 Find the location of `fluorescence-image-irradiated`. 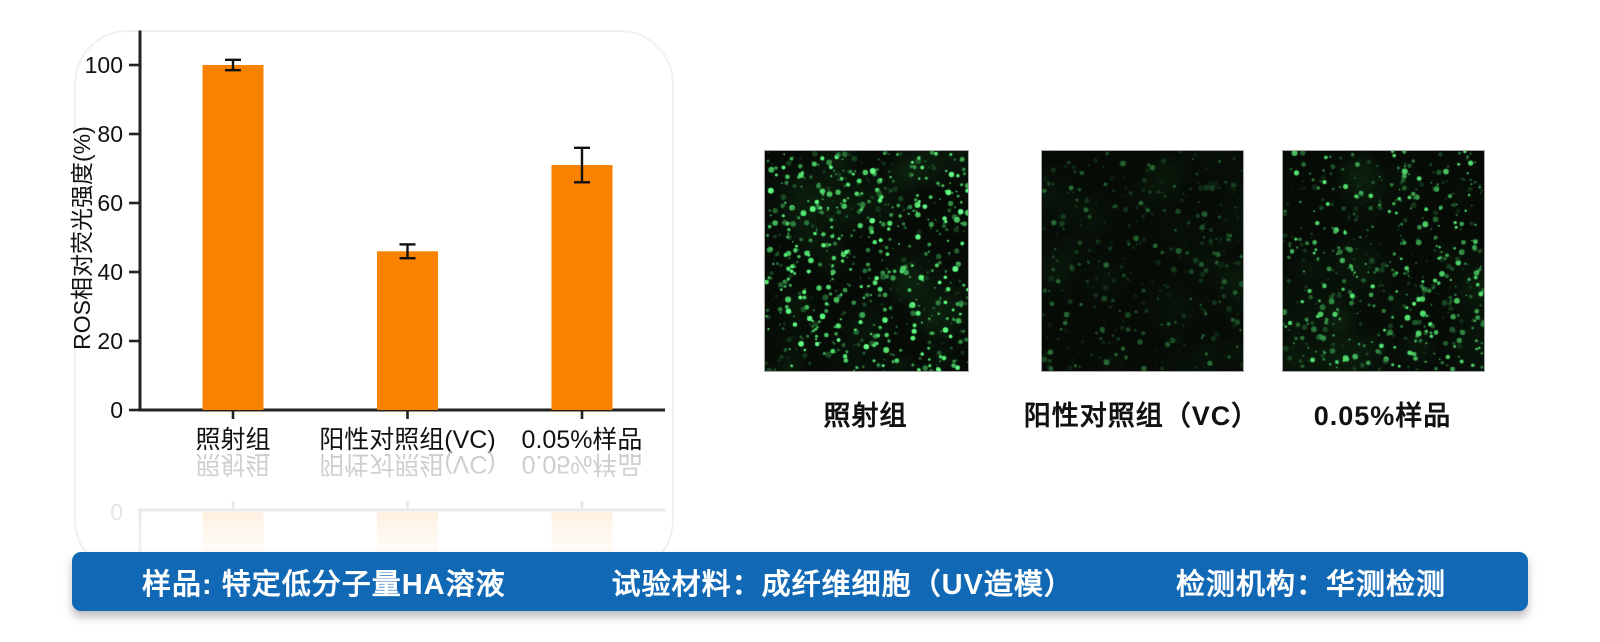

fluorescence-image-irradiated is located at coordinates (866, 261).